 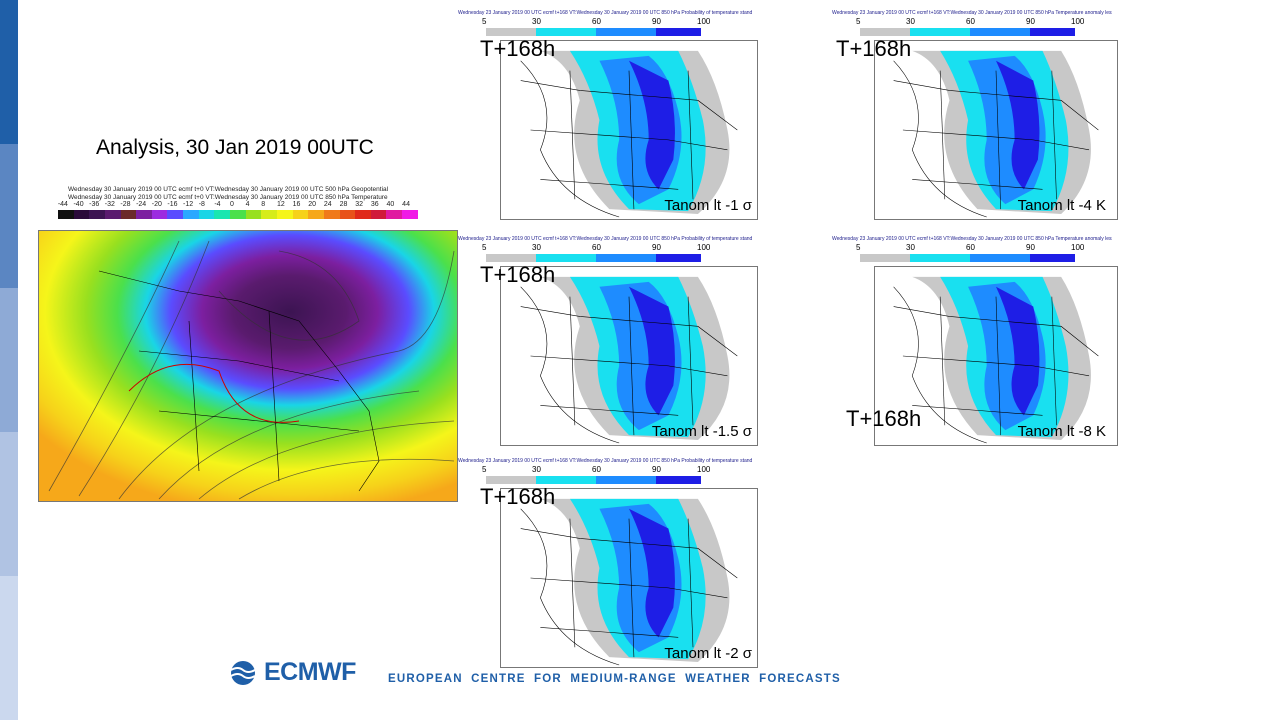 I want to click on colorbar-tick-label: -8, so click(x=201, y=204).